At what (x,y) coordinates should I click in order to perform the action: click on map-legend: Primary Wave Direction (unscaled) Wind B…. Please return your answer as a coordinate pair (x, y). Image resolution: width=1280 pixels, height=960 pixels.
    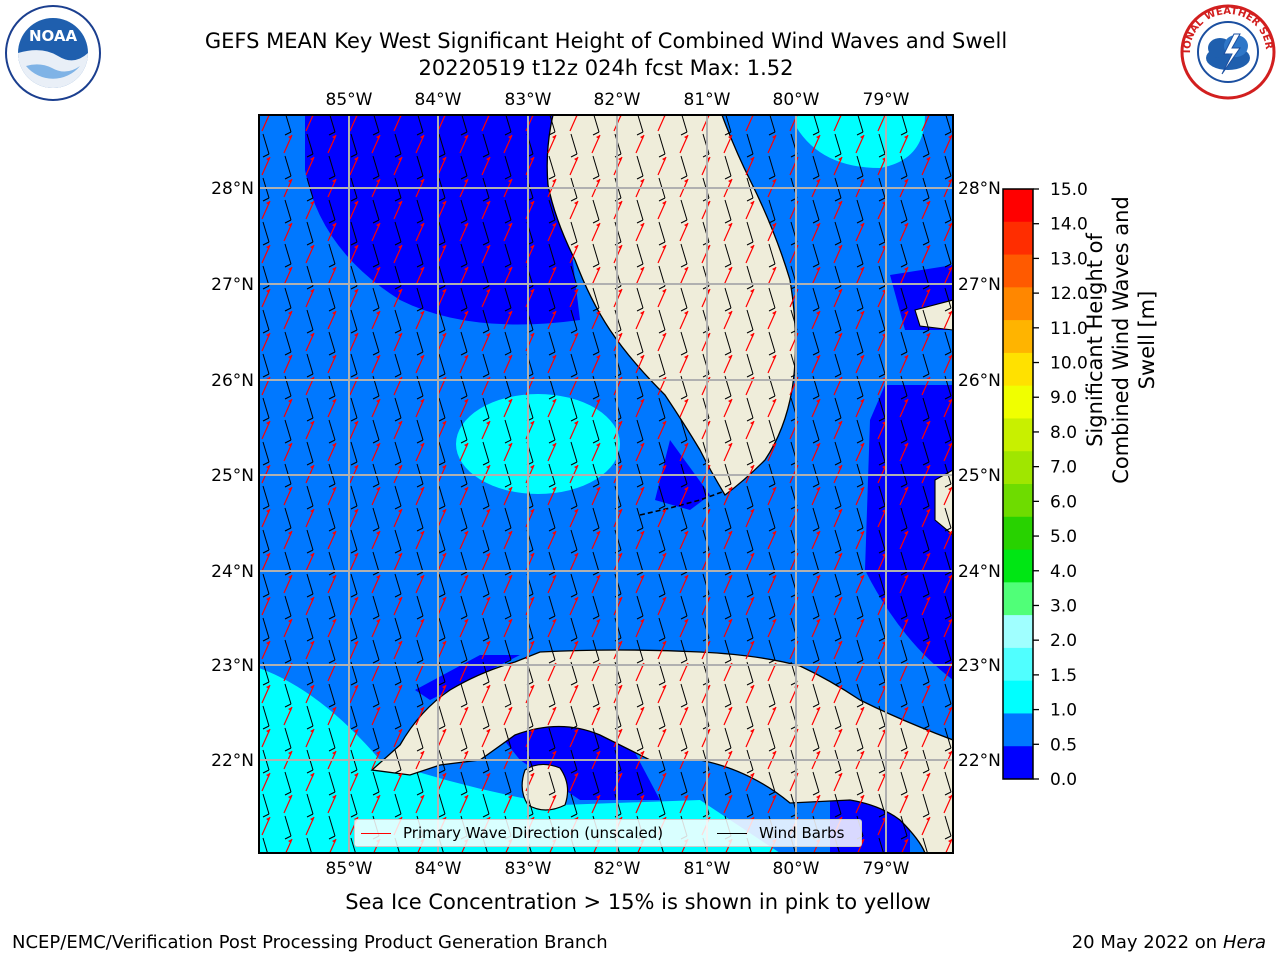
    Looking at the image, I should click on (608, 833).